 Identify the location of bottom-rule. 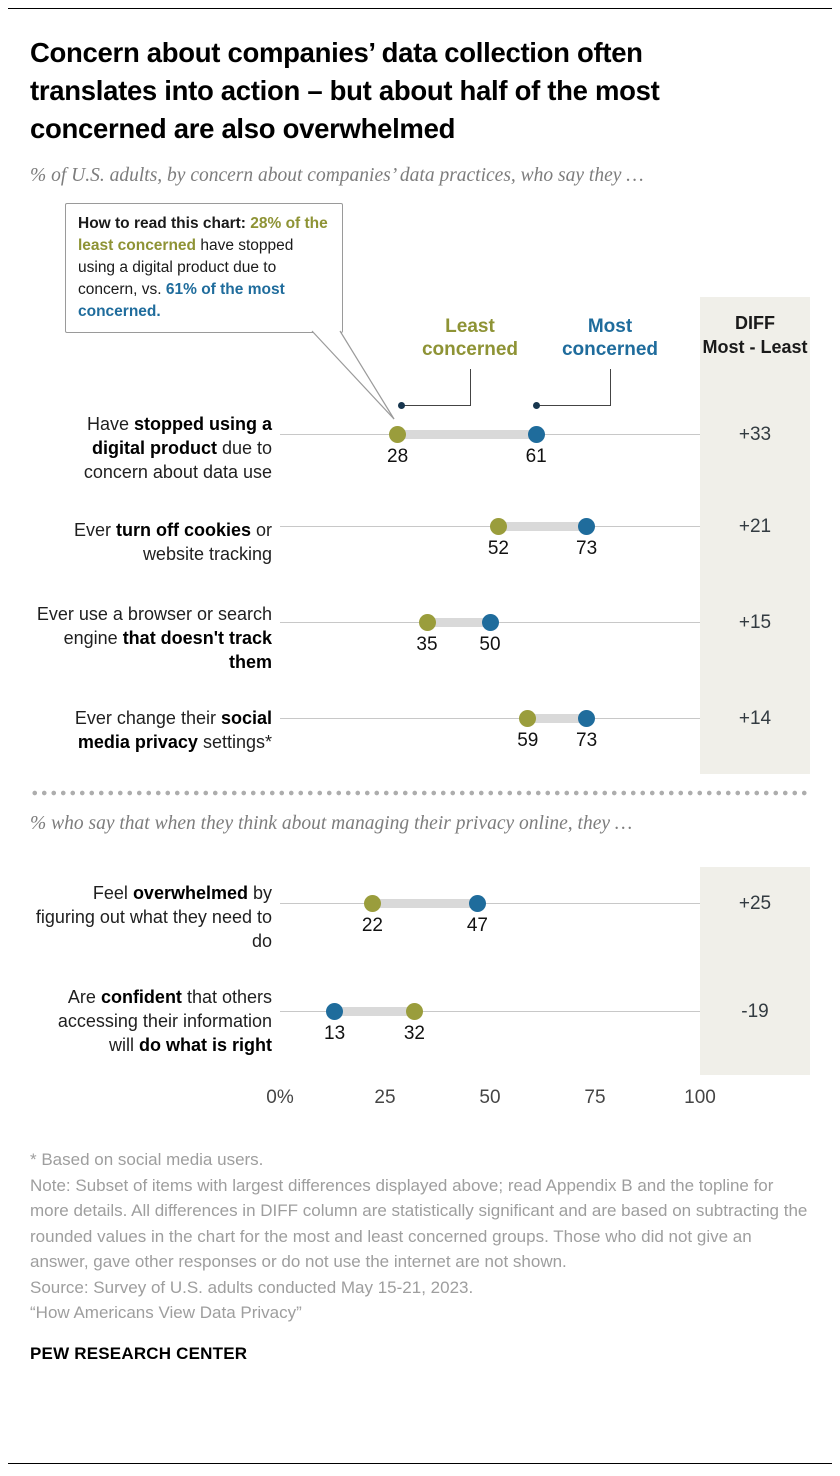
(420, 1463).